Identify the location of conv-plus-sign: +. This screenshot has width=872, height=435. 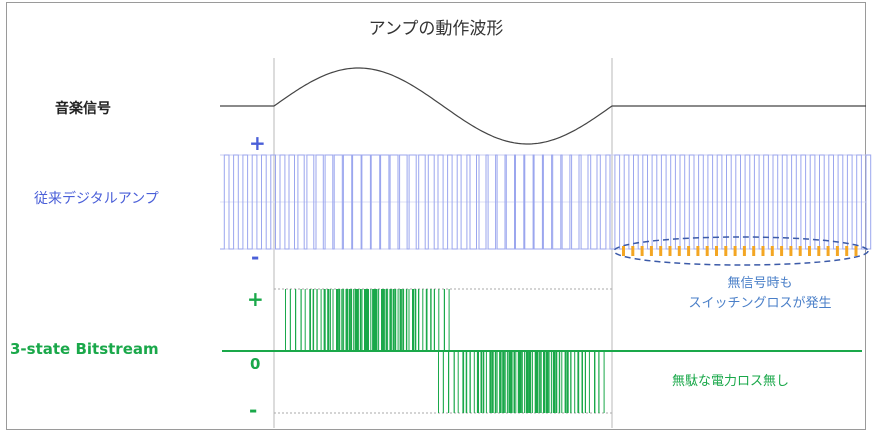
(257, 143).